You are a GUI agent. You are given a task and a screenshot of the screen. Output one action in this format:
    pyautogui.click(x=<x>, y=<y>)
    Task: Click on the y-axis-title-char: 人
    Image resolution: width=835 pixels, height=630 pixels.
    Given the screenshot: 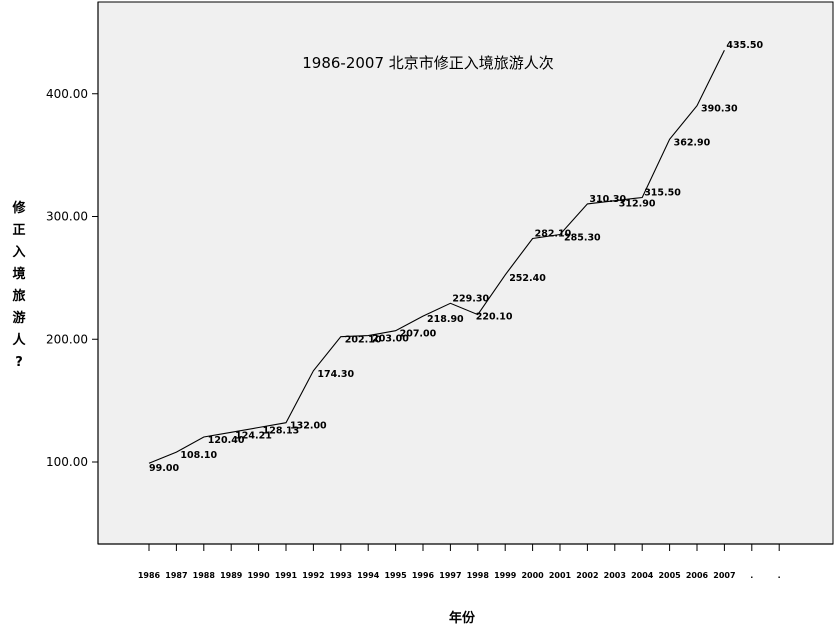 What is the action you would take?
    pyautogui.click(x=19, y=340)
    